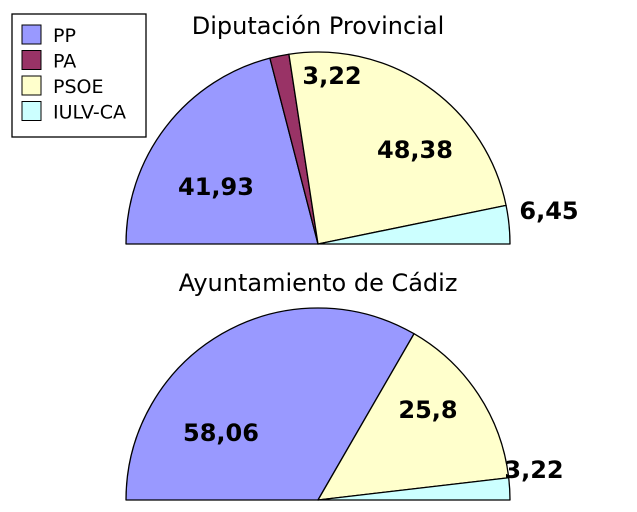 The width and height of the screenshot is (637, 512). Describe the element at coordinates (548, 211) in the screenshot. I see `data-label: 6,45` at that location.